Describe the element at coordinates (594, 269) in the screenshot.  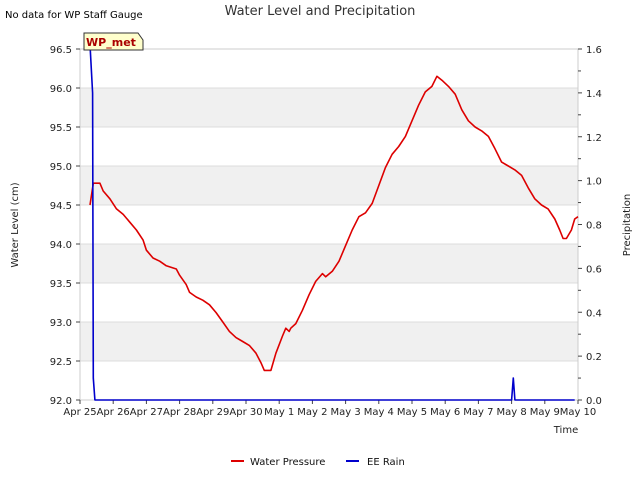
I see `y-right-tick-label: 0.6` at that location.